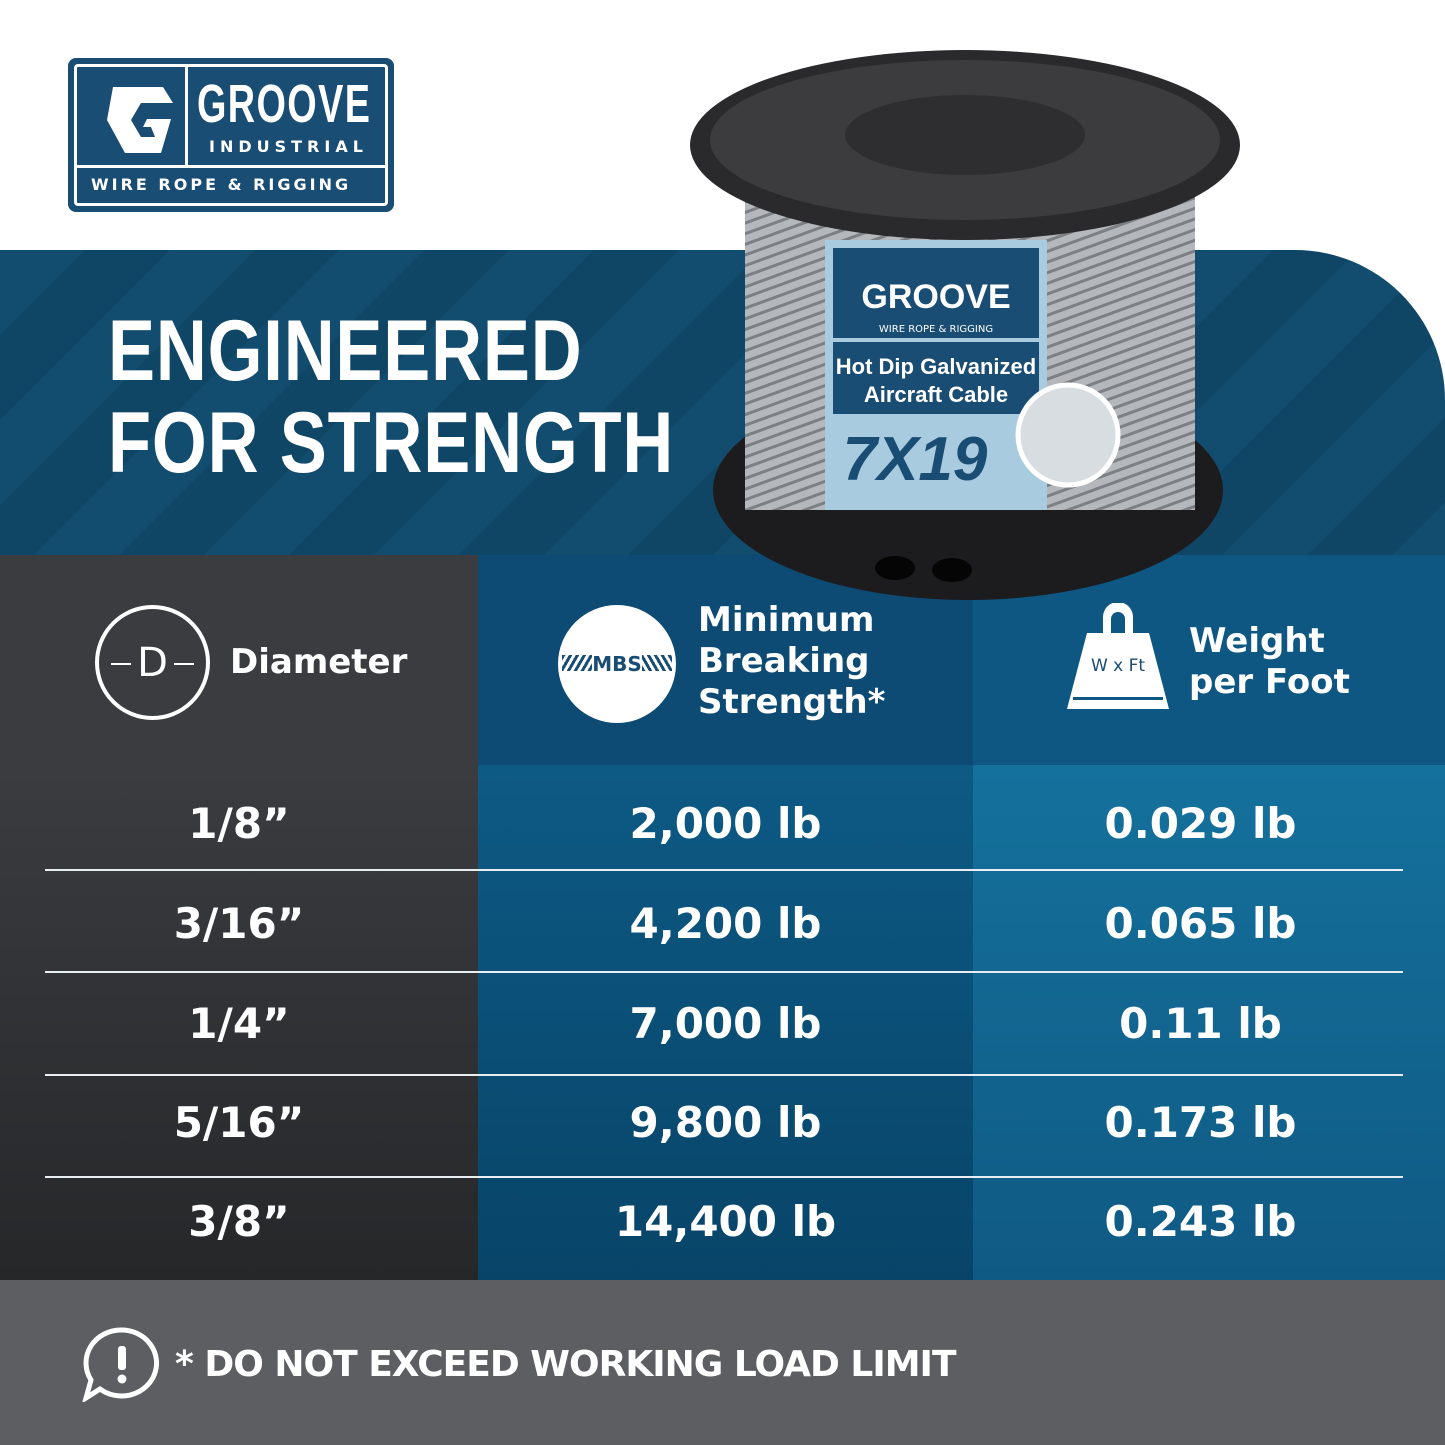 The width and height of the screenshot is (1445, 1445). I want to click on label-line: Minimum, so click(786, 620).